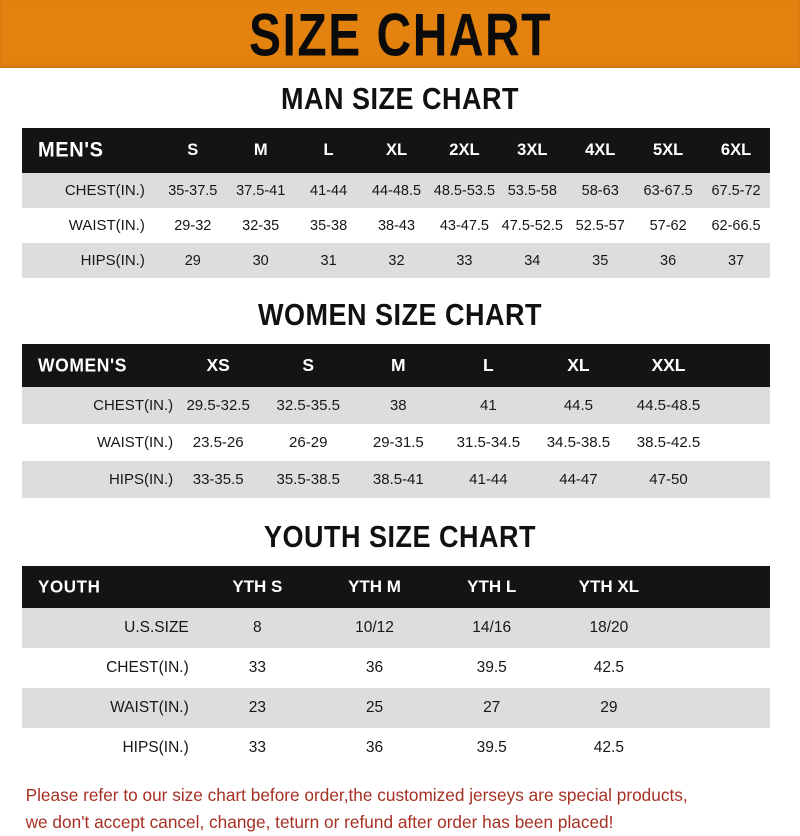 The image size is (800, 836). What do you see at coordinates (532, 260) in the screenshot?
I see `men-measurement-value: 34` at bounding box center [532, 260].